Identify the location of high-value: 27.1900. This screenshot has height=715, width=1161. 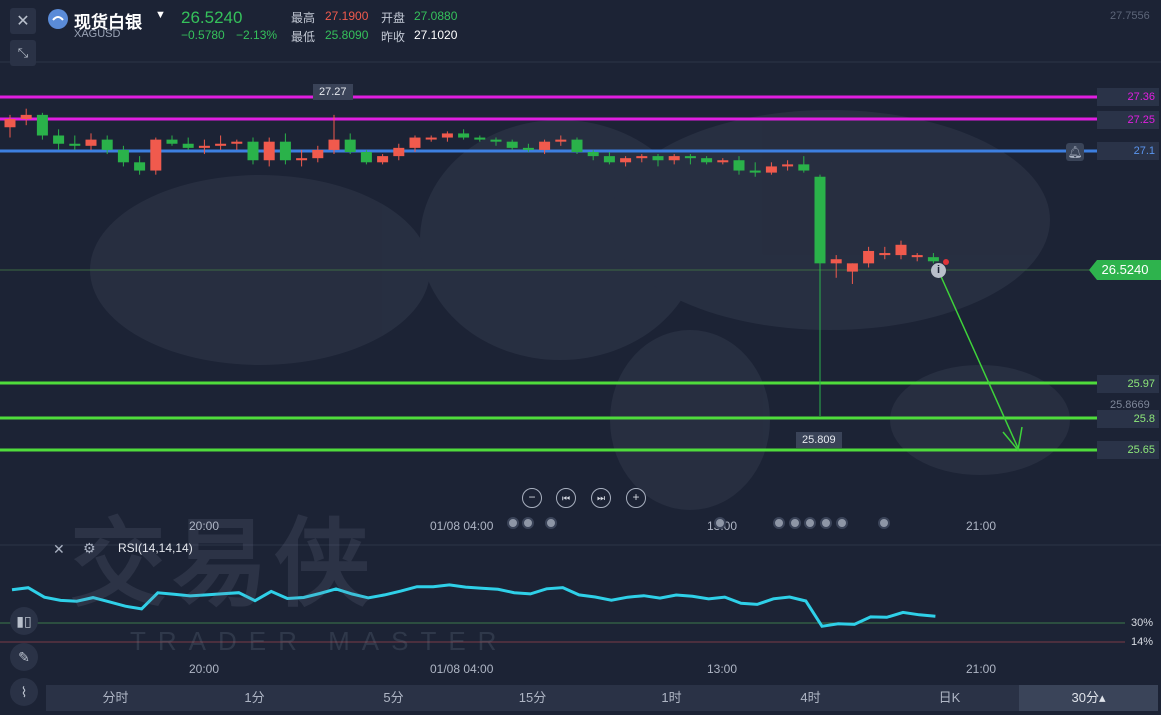
(347, 16).